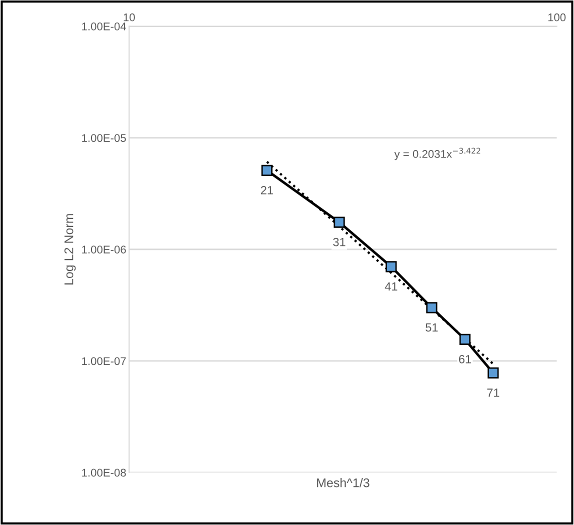  Describe the element at coordinates (266, 190) in the screenshot. I see `annotation: 21` at that location.